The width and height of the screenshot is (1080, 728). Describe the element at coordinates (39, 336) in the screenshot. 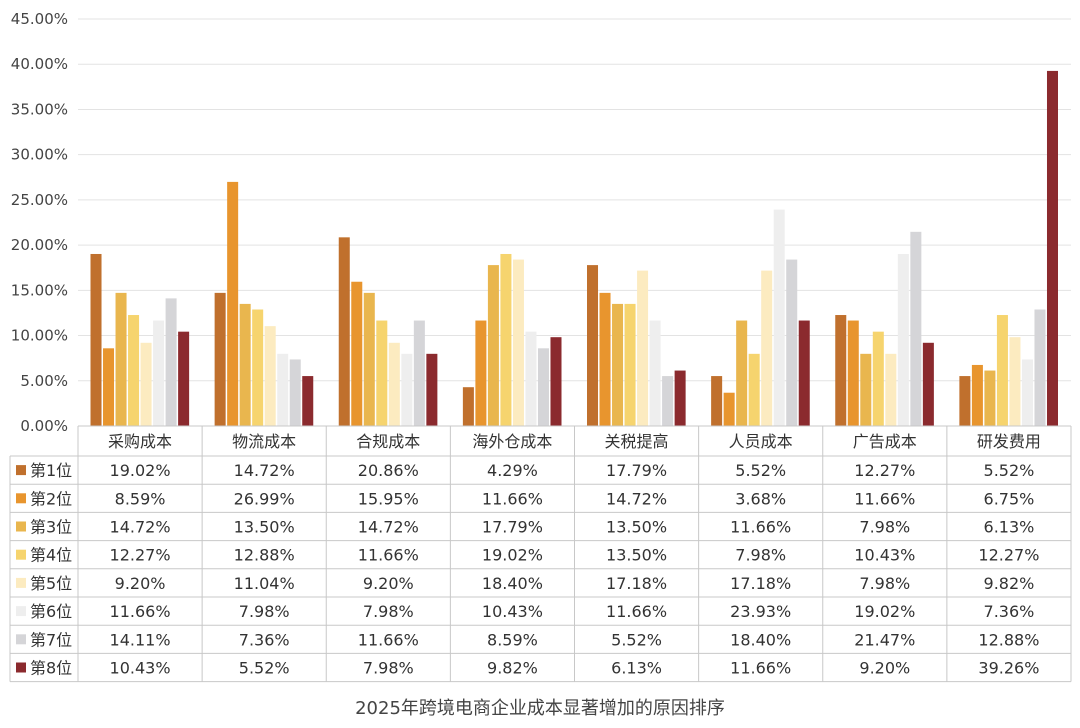

I see `y-tick-label: 10.00%` at that location.